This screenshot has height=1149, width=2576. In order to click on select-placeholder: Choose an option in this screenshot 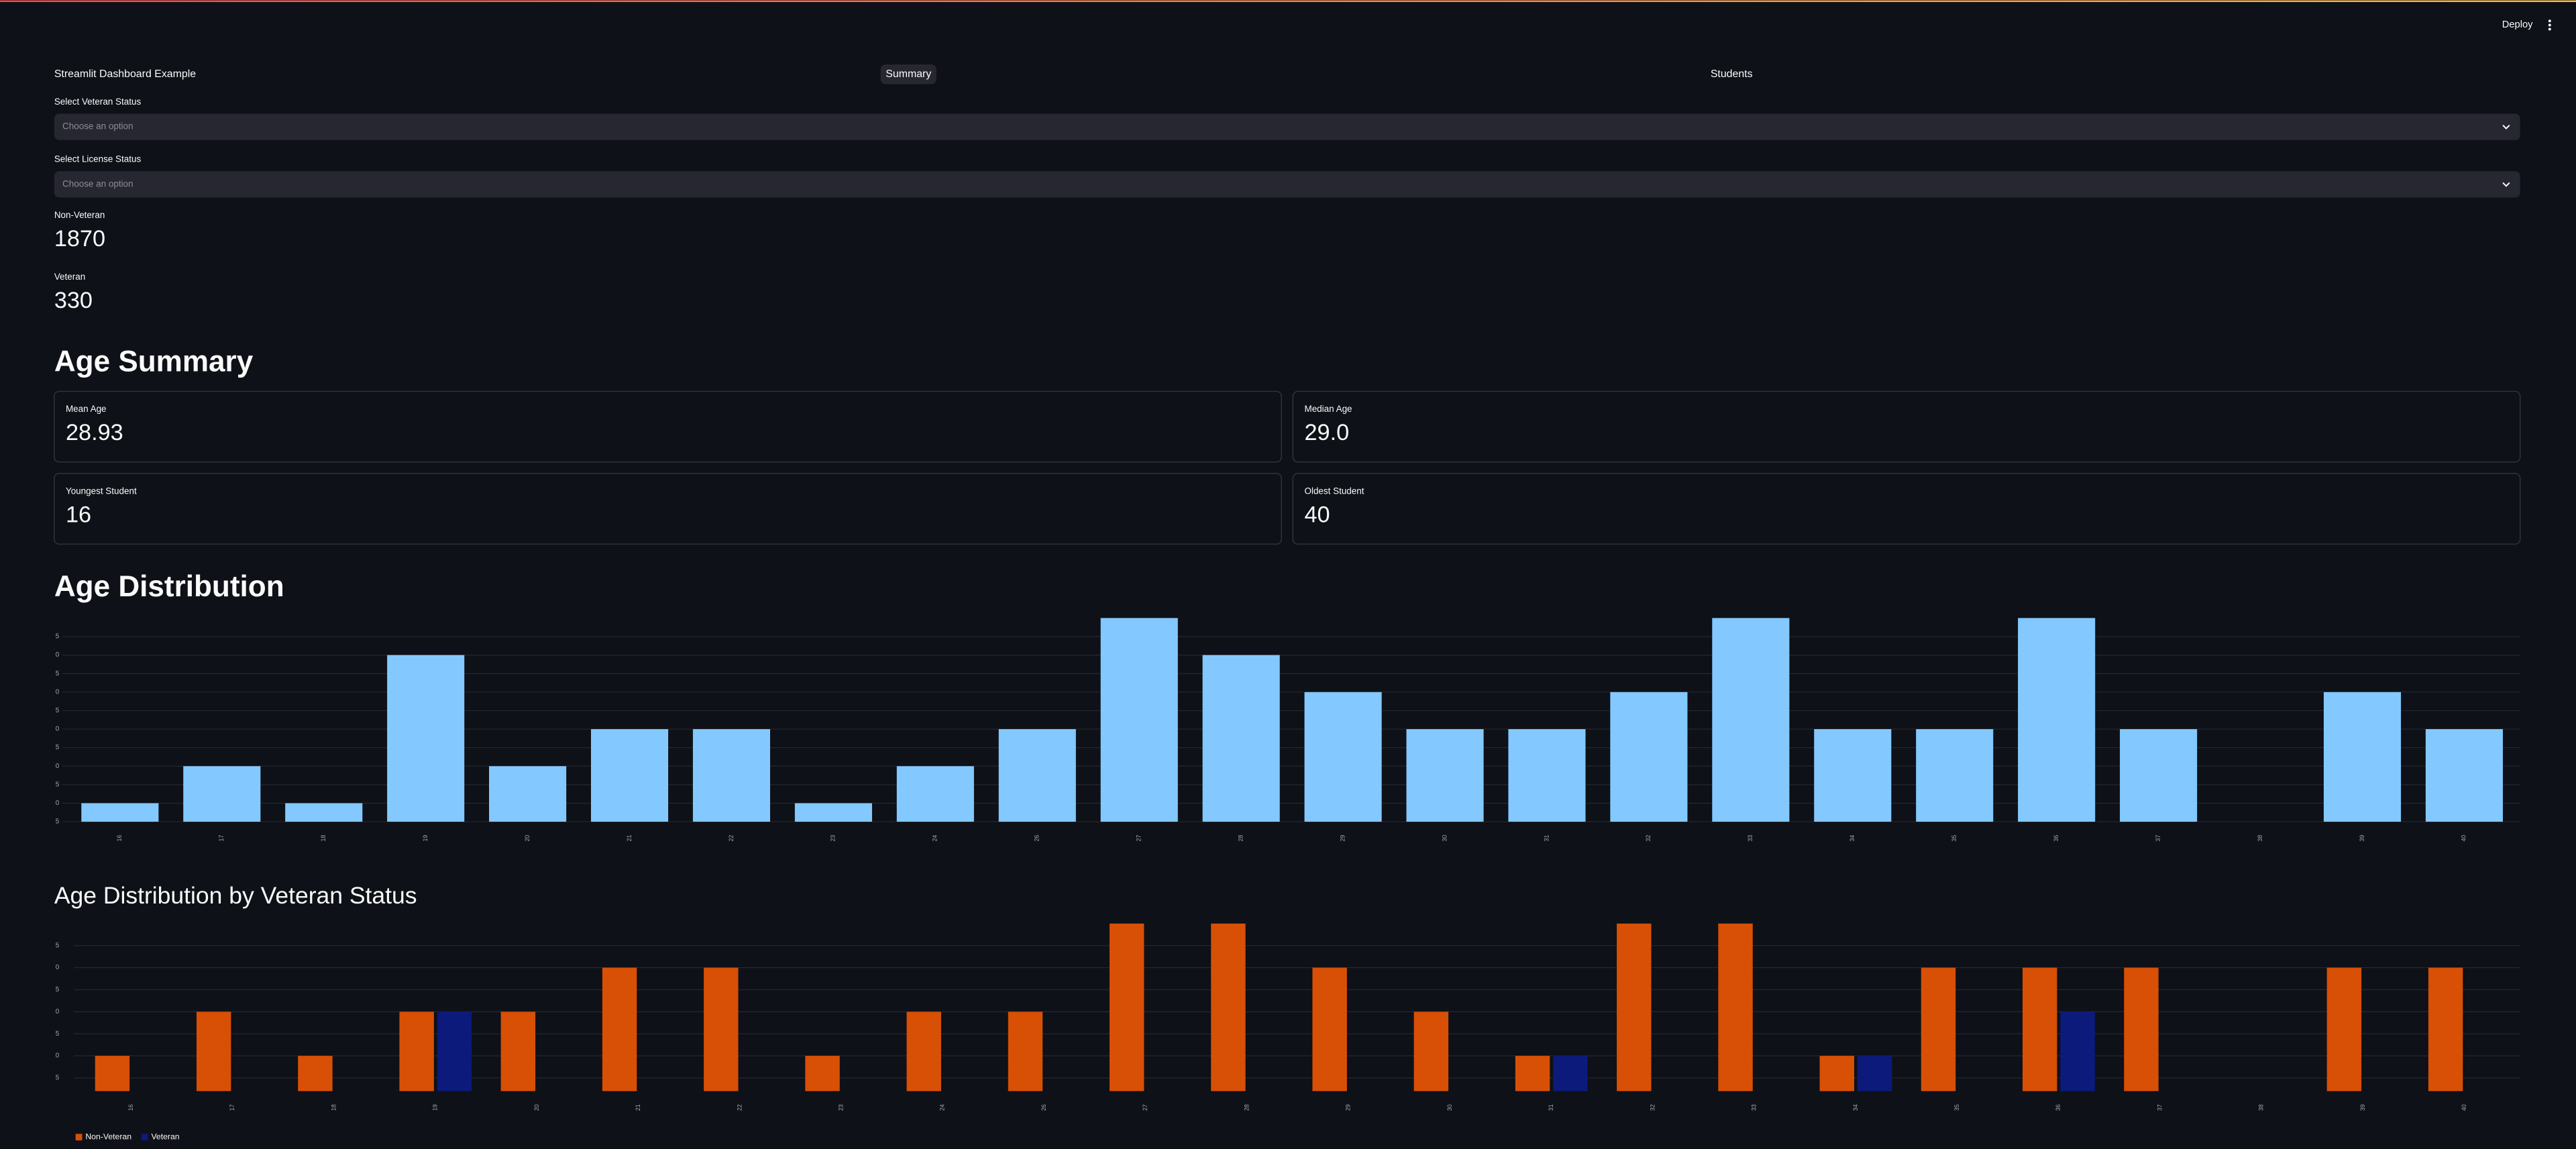, I will do `click(97, 183)`.